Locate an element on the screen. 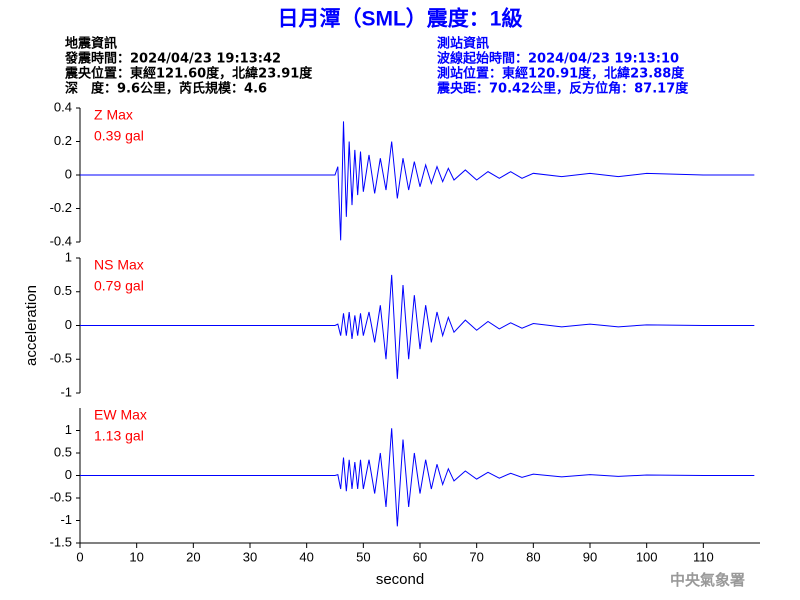 Image resolution: width=800 pixels, height=600 pixels. y-axis-label: acceleration is located at coordinates (31, 325).